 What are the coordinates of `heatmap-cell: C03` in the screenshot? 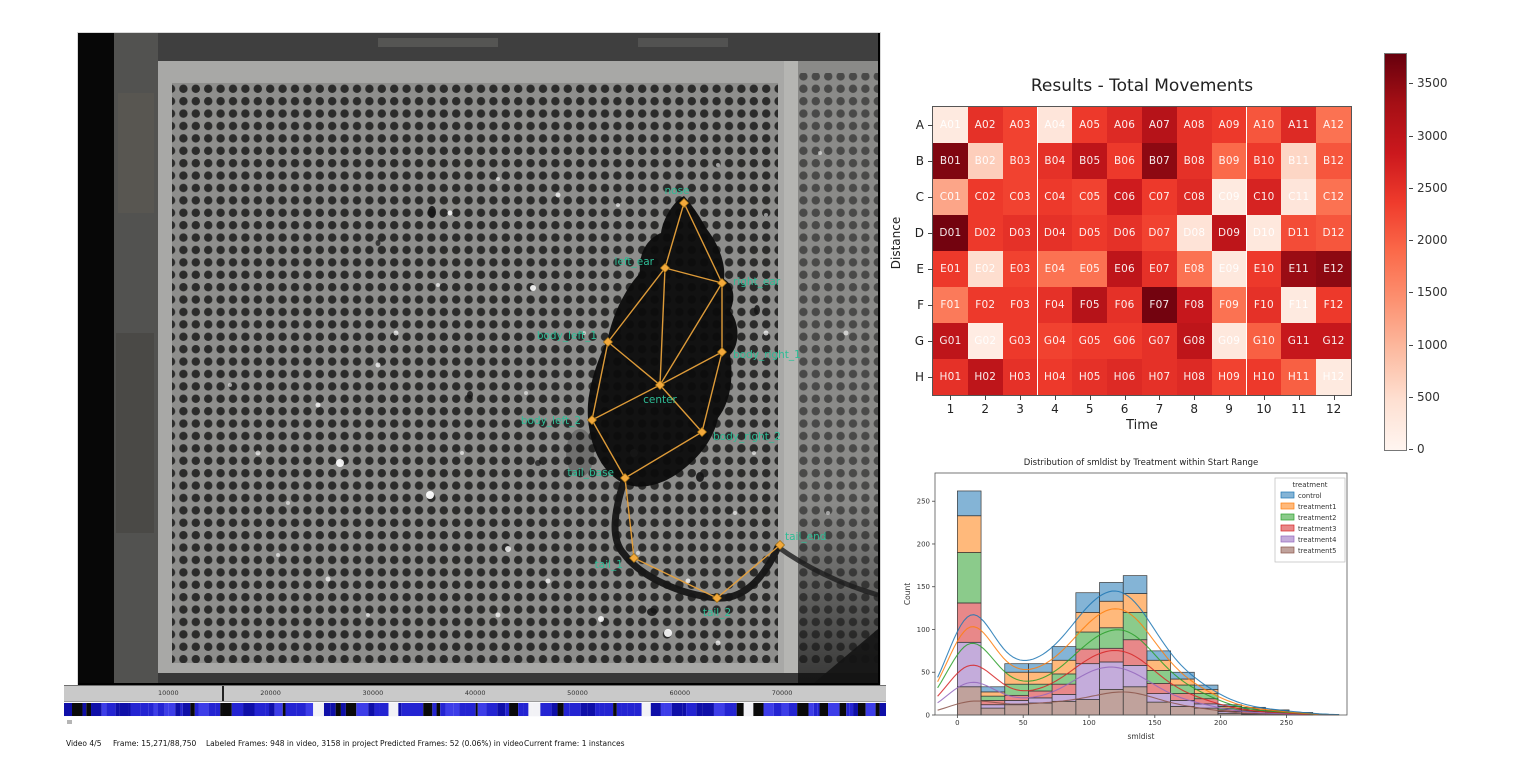 It's located at (1020, 197).